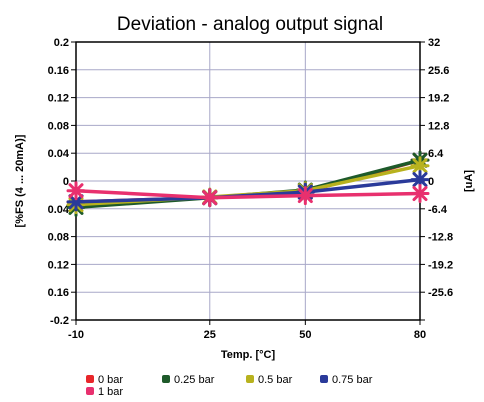 The height and width of the screenshot is (402, 484). I want to click on x-tick-label: -10, so click(76, 335).